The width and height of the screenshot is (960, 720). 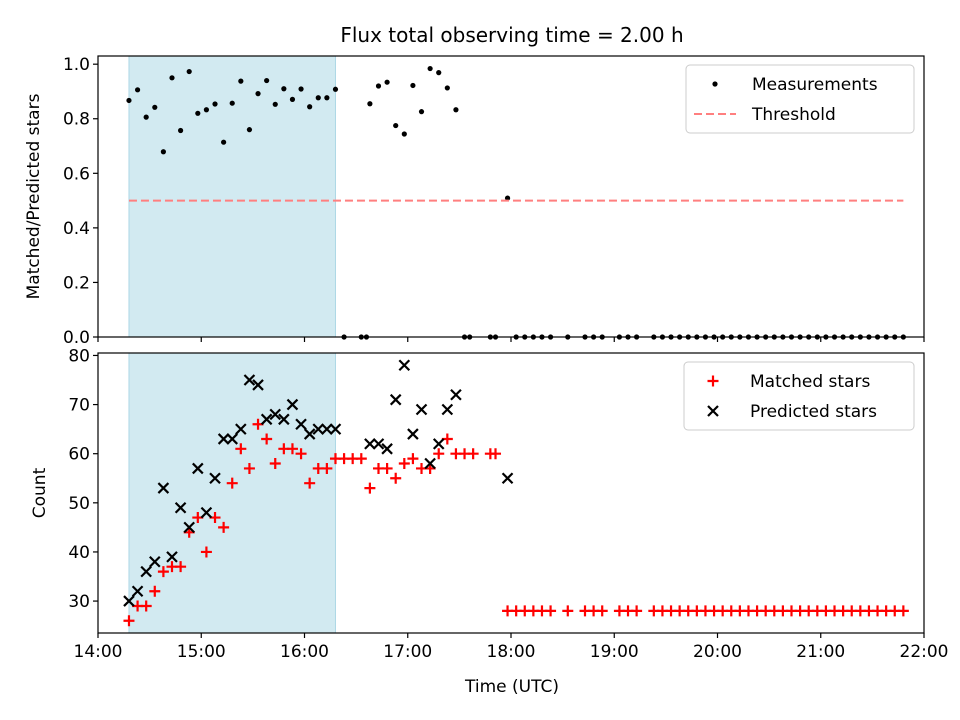 What do you see at coordinates (232, 196) in the screenshot?
I see `shaded-span` at bounding box center [232, 196].